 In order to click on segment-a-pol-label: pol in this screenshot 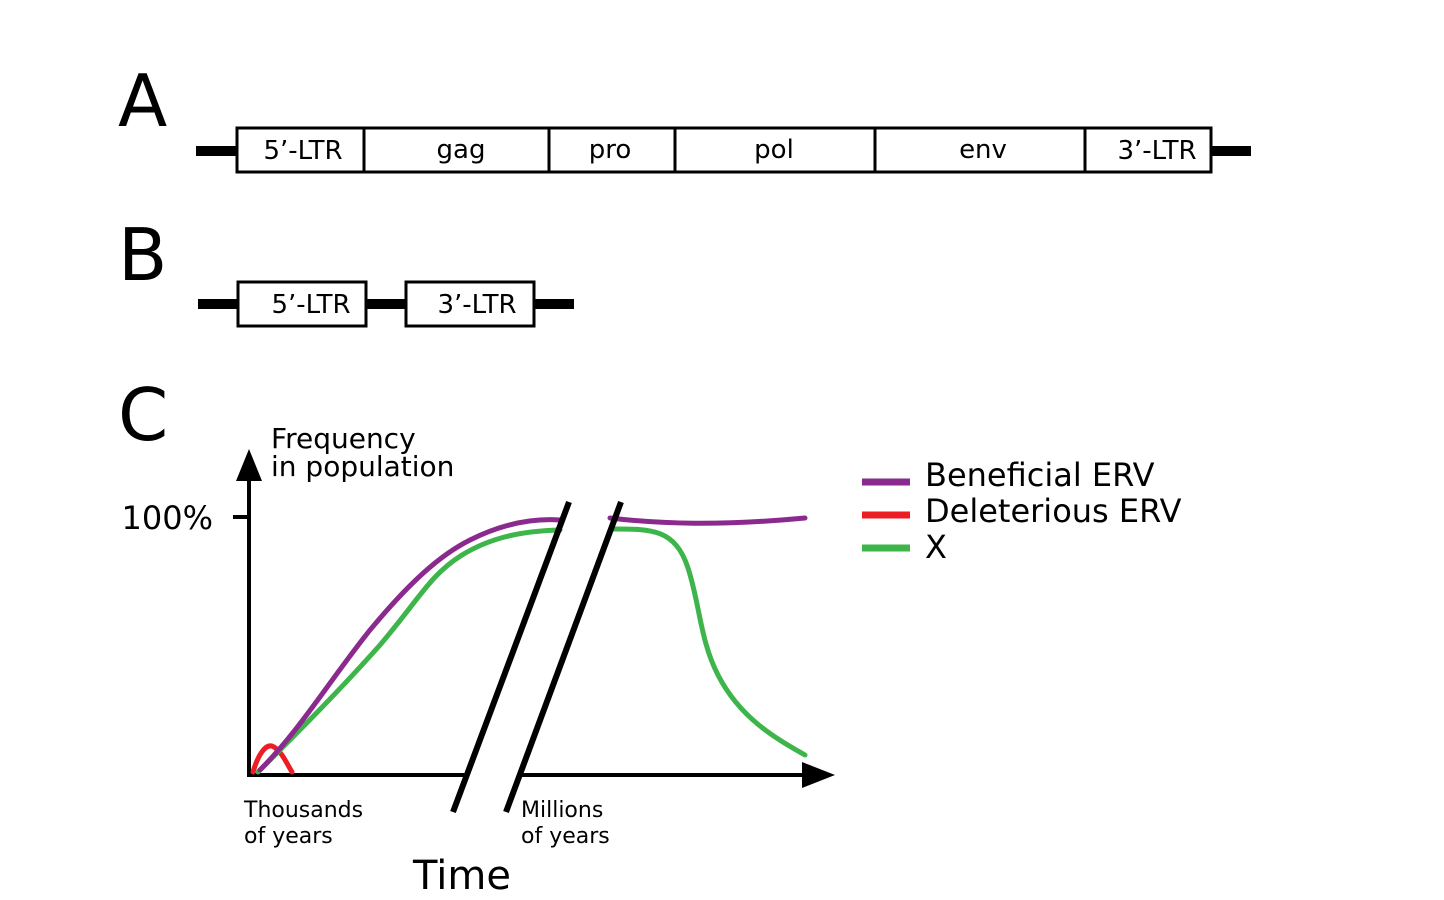, I will do `click(774, 150)`.